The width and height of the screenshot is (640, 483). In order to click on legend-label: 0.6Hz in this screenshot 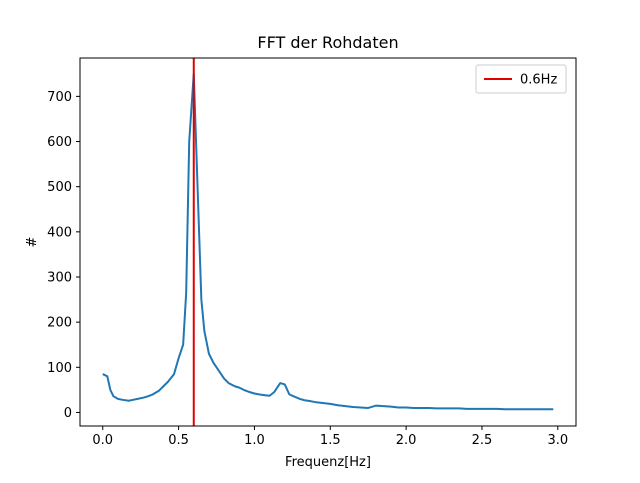, I will do `click(538, 80)`.